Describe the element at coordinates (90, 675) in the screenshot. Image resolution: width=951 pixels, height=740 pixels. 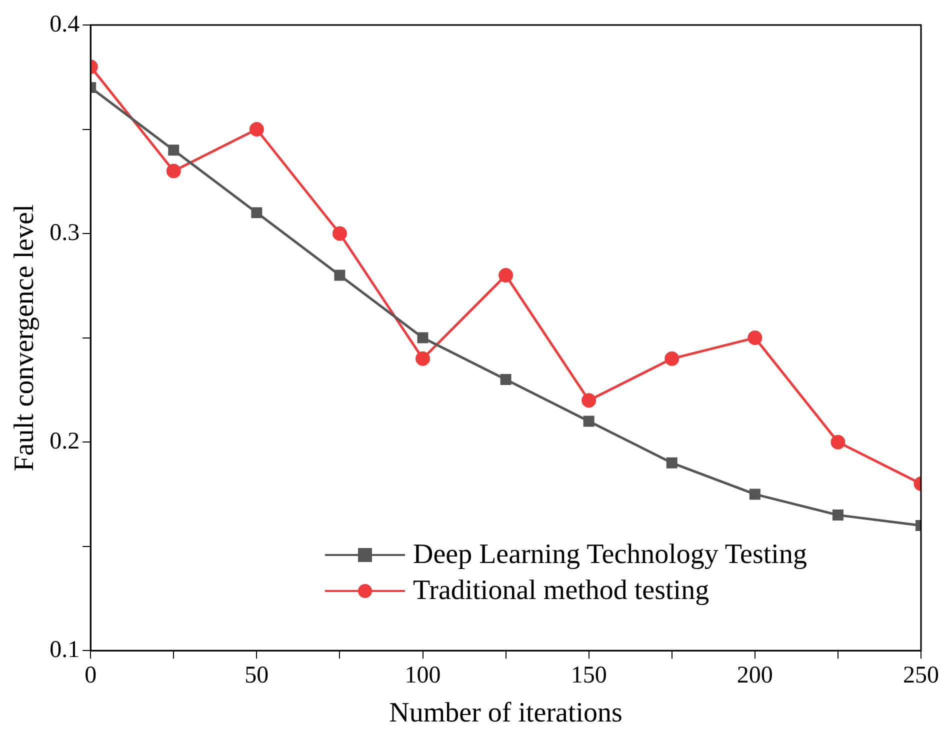
I see `x-tick-label: 0` at that location.